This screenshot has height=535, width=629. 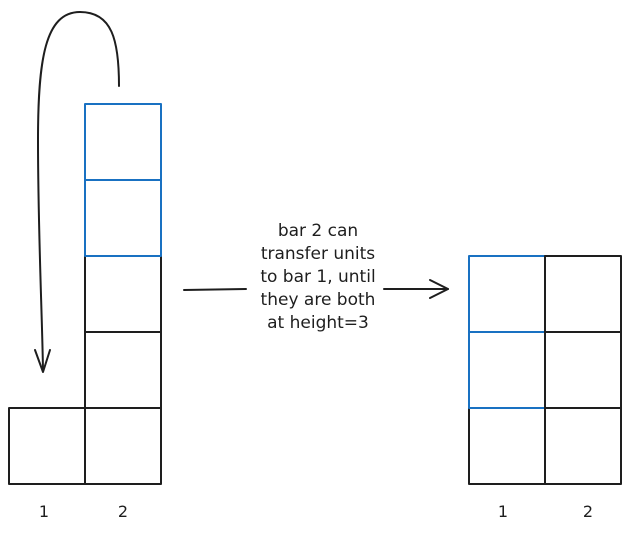 What do you see at coordinates (78, 190) in the screenshot?
I see `transfer-curve-arrow` at bounding box center [78, 190].